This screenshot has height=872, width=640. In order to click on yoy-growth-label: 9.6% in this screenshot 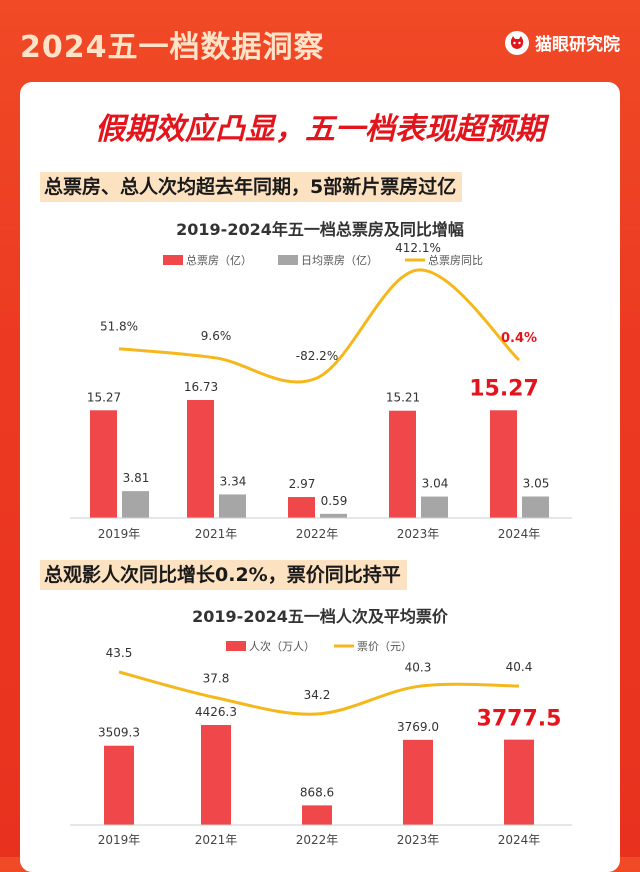, I will do `click(216, 336)`.